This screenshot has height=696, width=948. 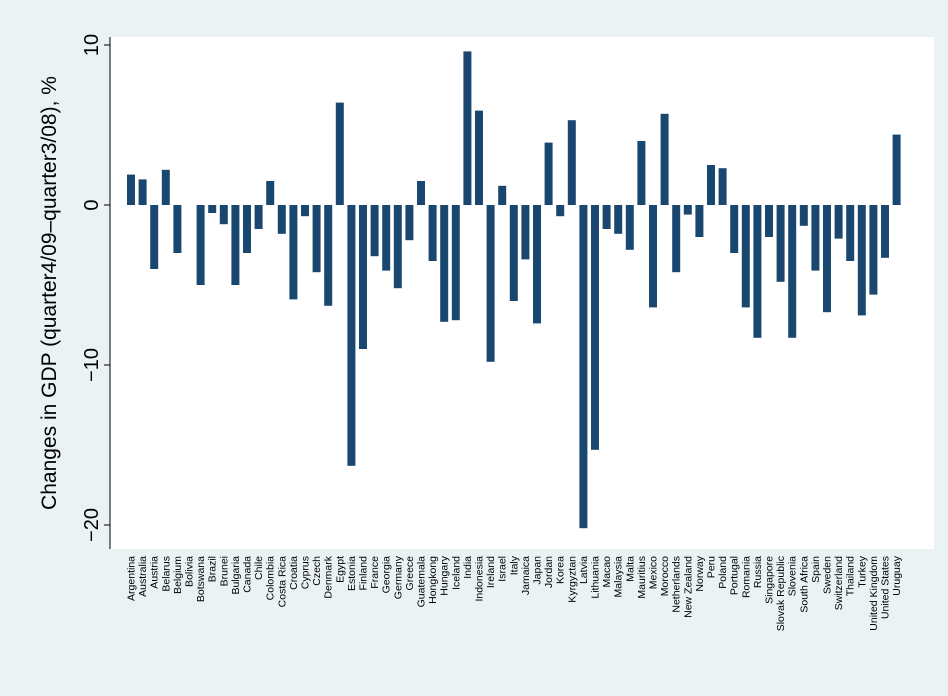 I want to click on x-tick-label-norway: Norway, so click(x=700, y=573).